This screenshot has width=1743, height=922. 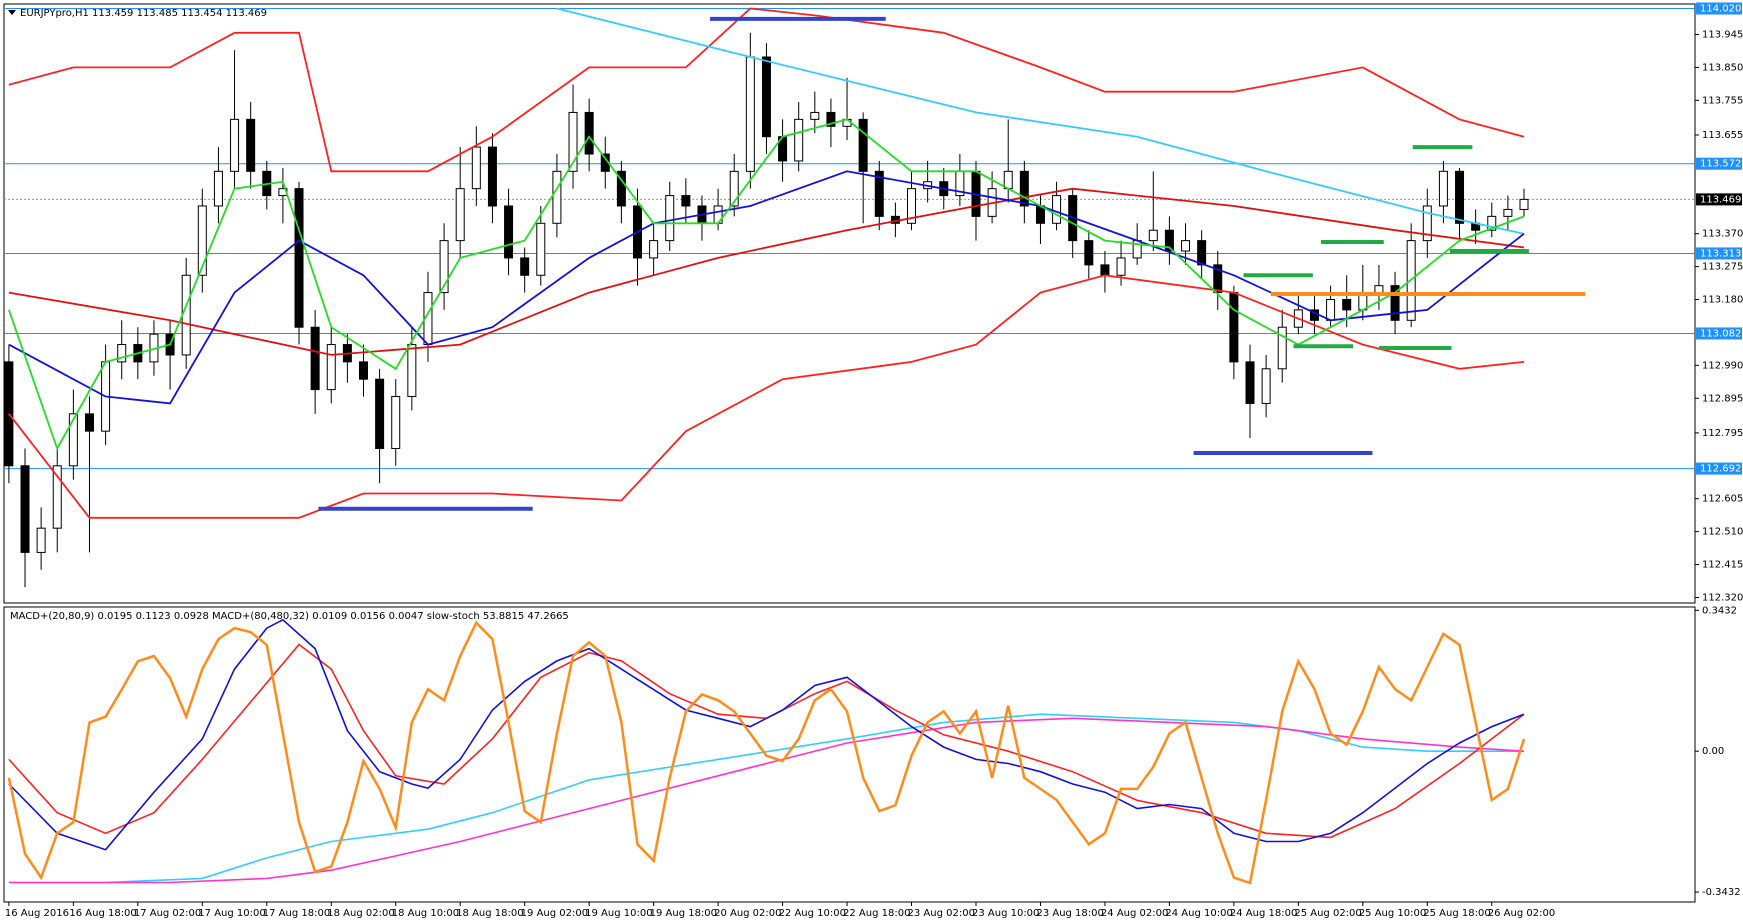 I want to click on menu-arrow, so click(x=12, y=12).